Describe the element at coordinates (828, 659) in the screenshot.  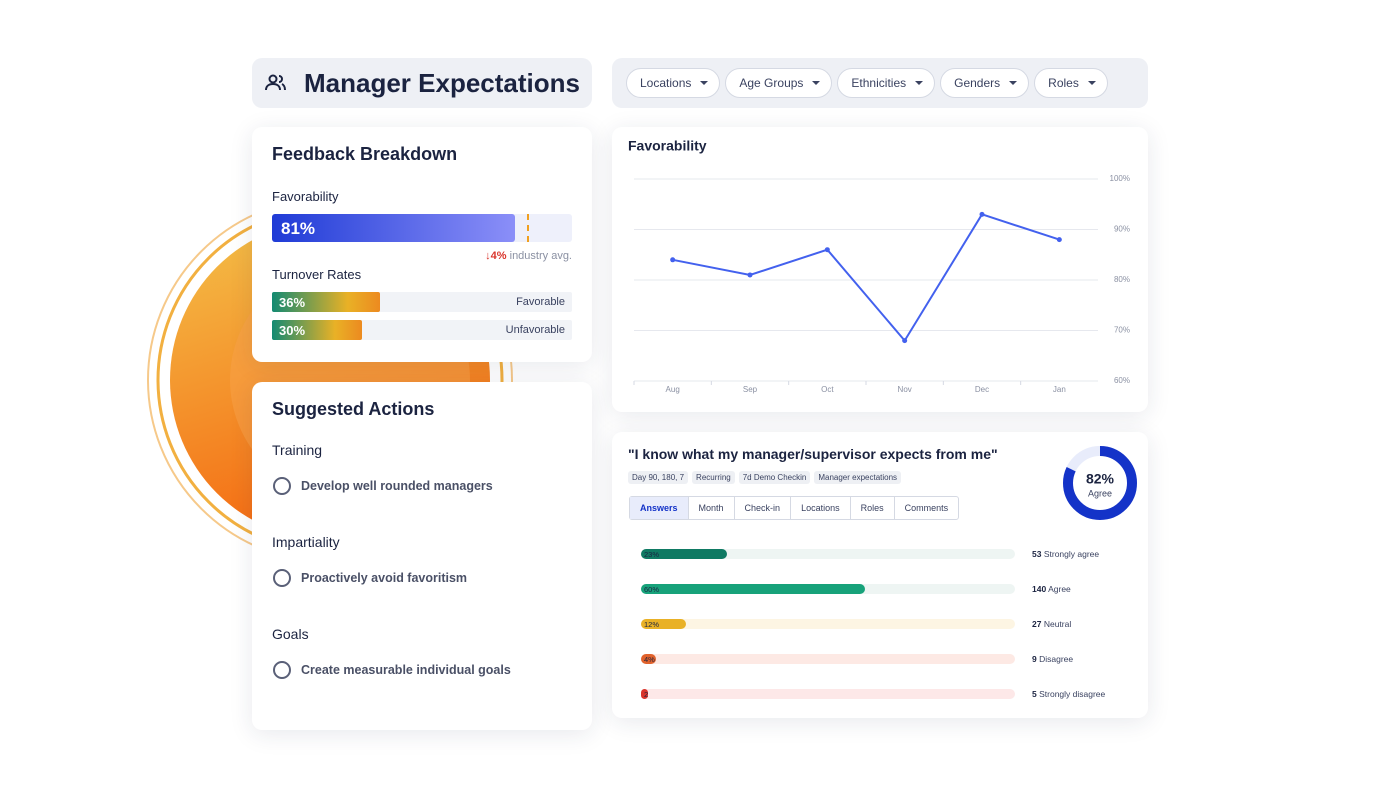
I see `bar-track: 4%` at that location.